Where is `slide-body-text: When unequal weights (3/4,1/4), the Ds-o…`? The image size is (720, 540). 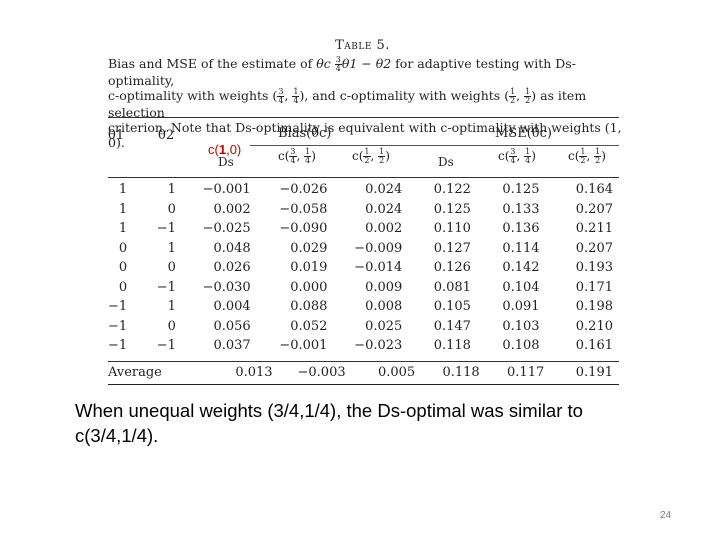 slide-body-text: When unequal weights (3/4,1/4), the Ds-o… is located at coordinates (329, 423).